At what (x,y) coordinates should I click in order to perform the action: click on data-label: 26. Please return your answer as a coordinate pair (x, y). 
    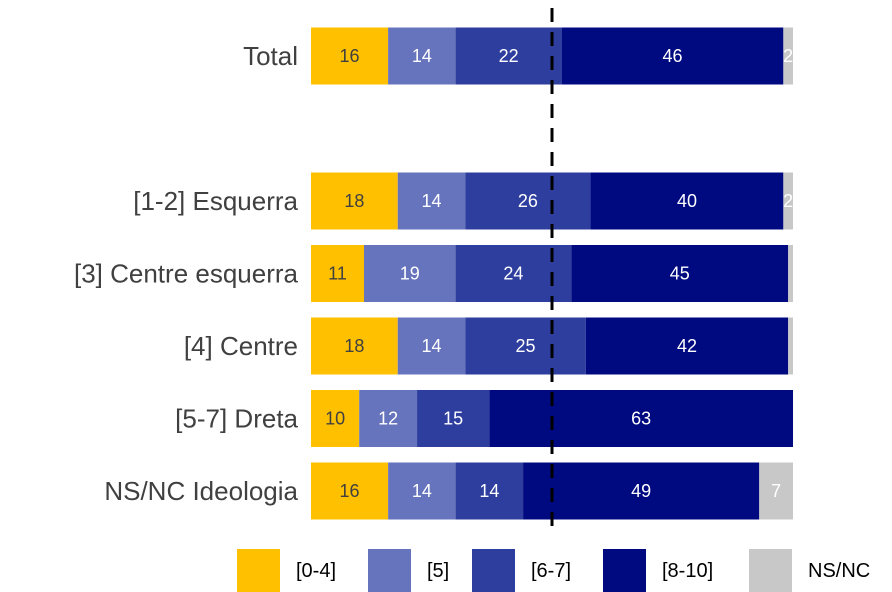
    Looking at the image, I should click on (528, 201).